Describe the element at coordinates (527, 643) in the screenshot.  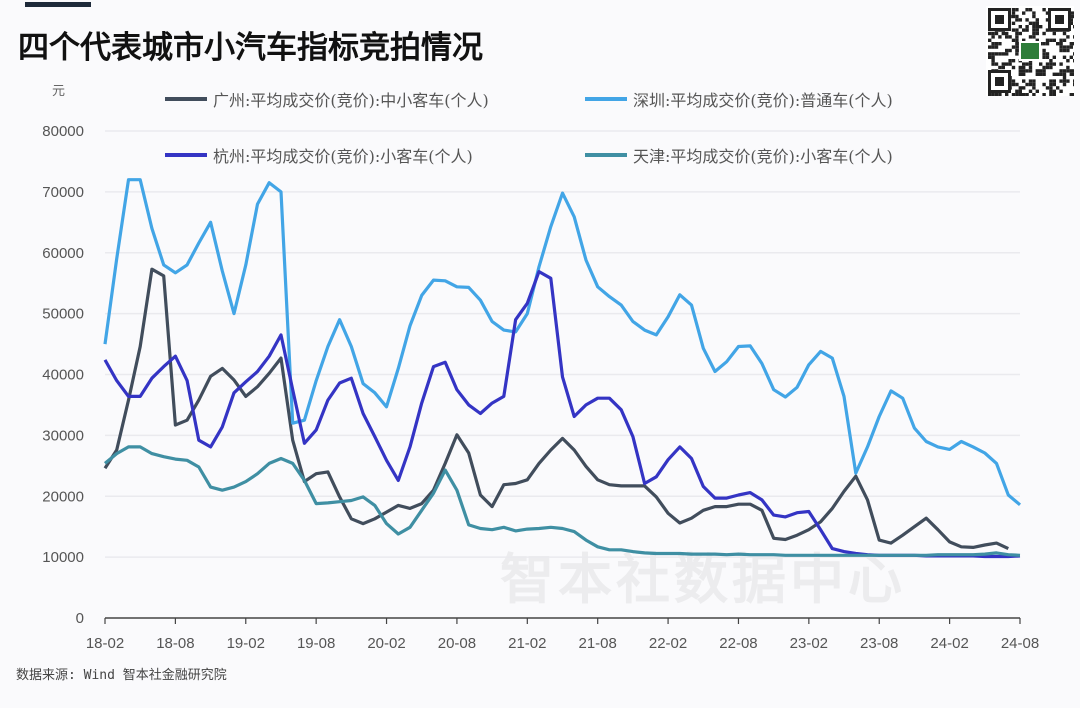
I see `x-tick-label: 21-02` at that location.